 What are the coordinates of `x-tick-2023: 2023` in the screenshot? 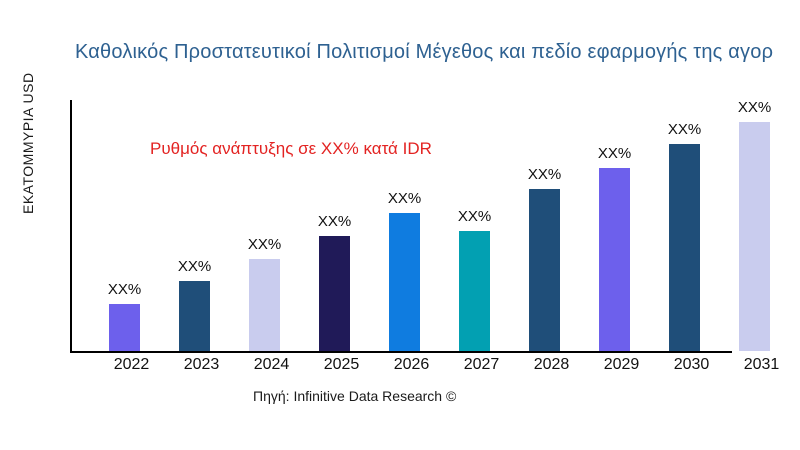 It's located at (201, 364).